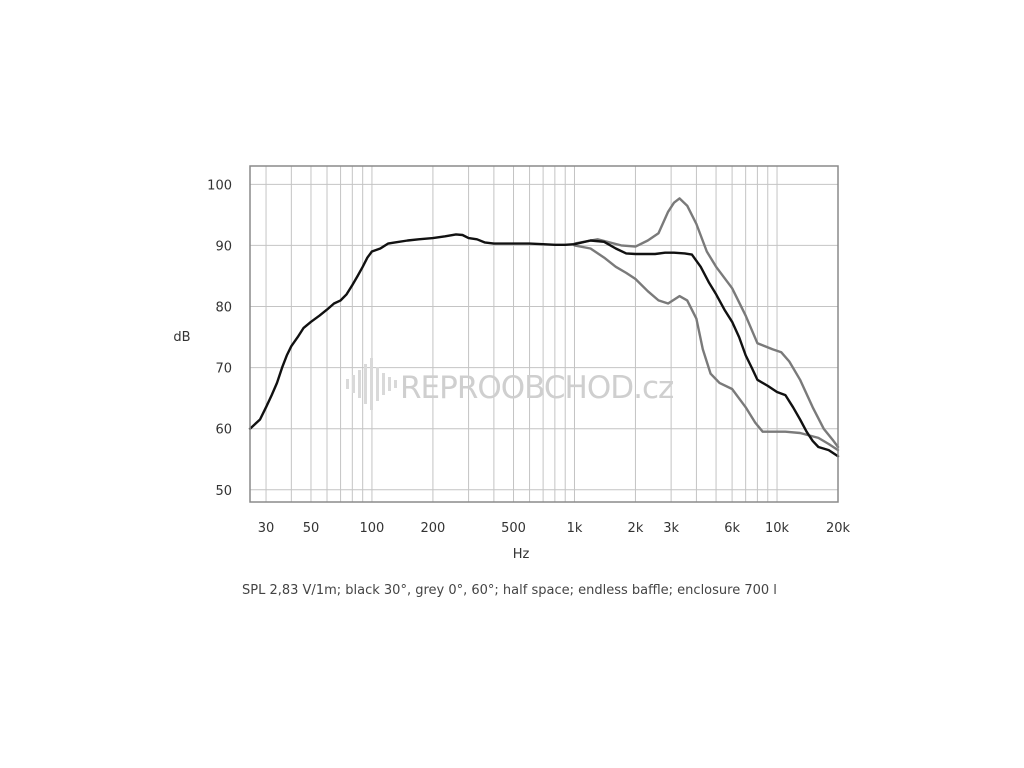  I want to click on x-tick-label: 200, so click(433, 528).